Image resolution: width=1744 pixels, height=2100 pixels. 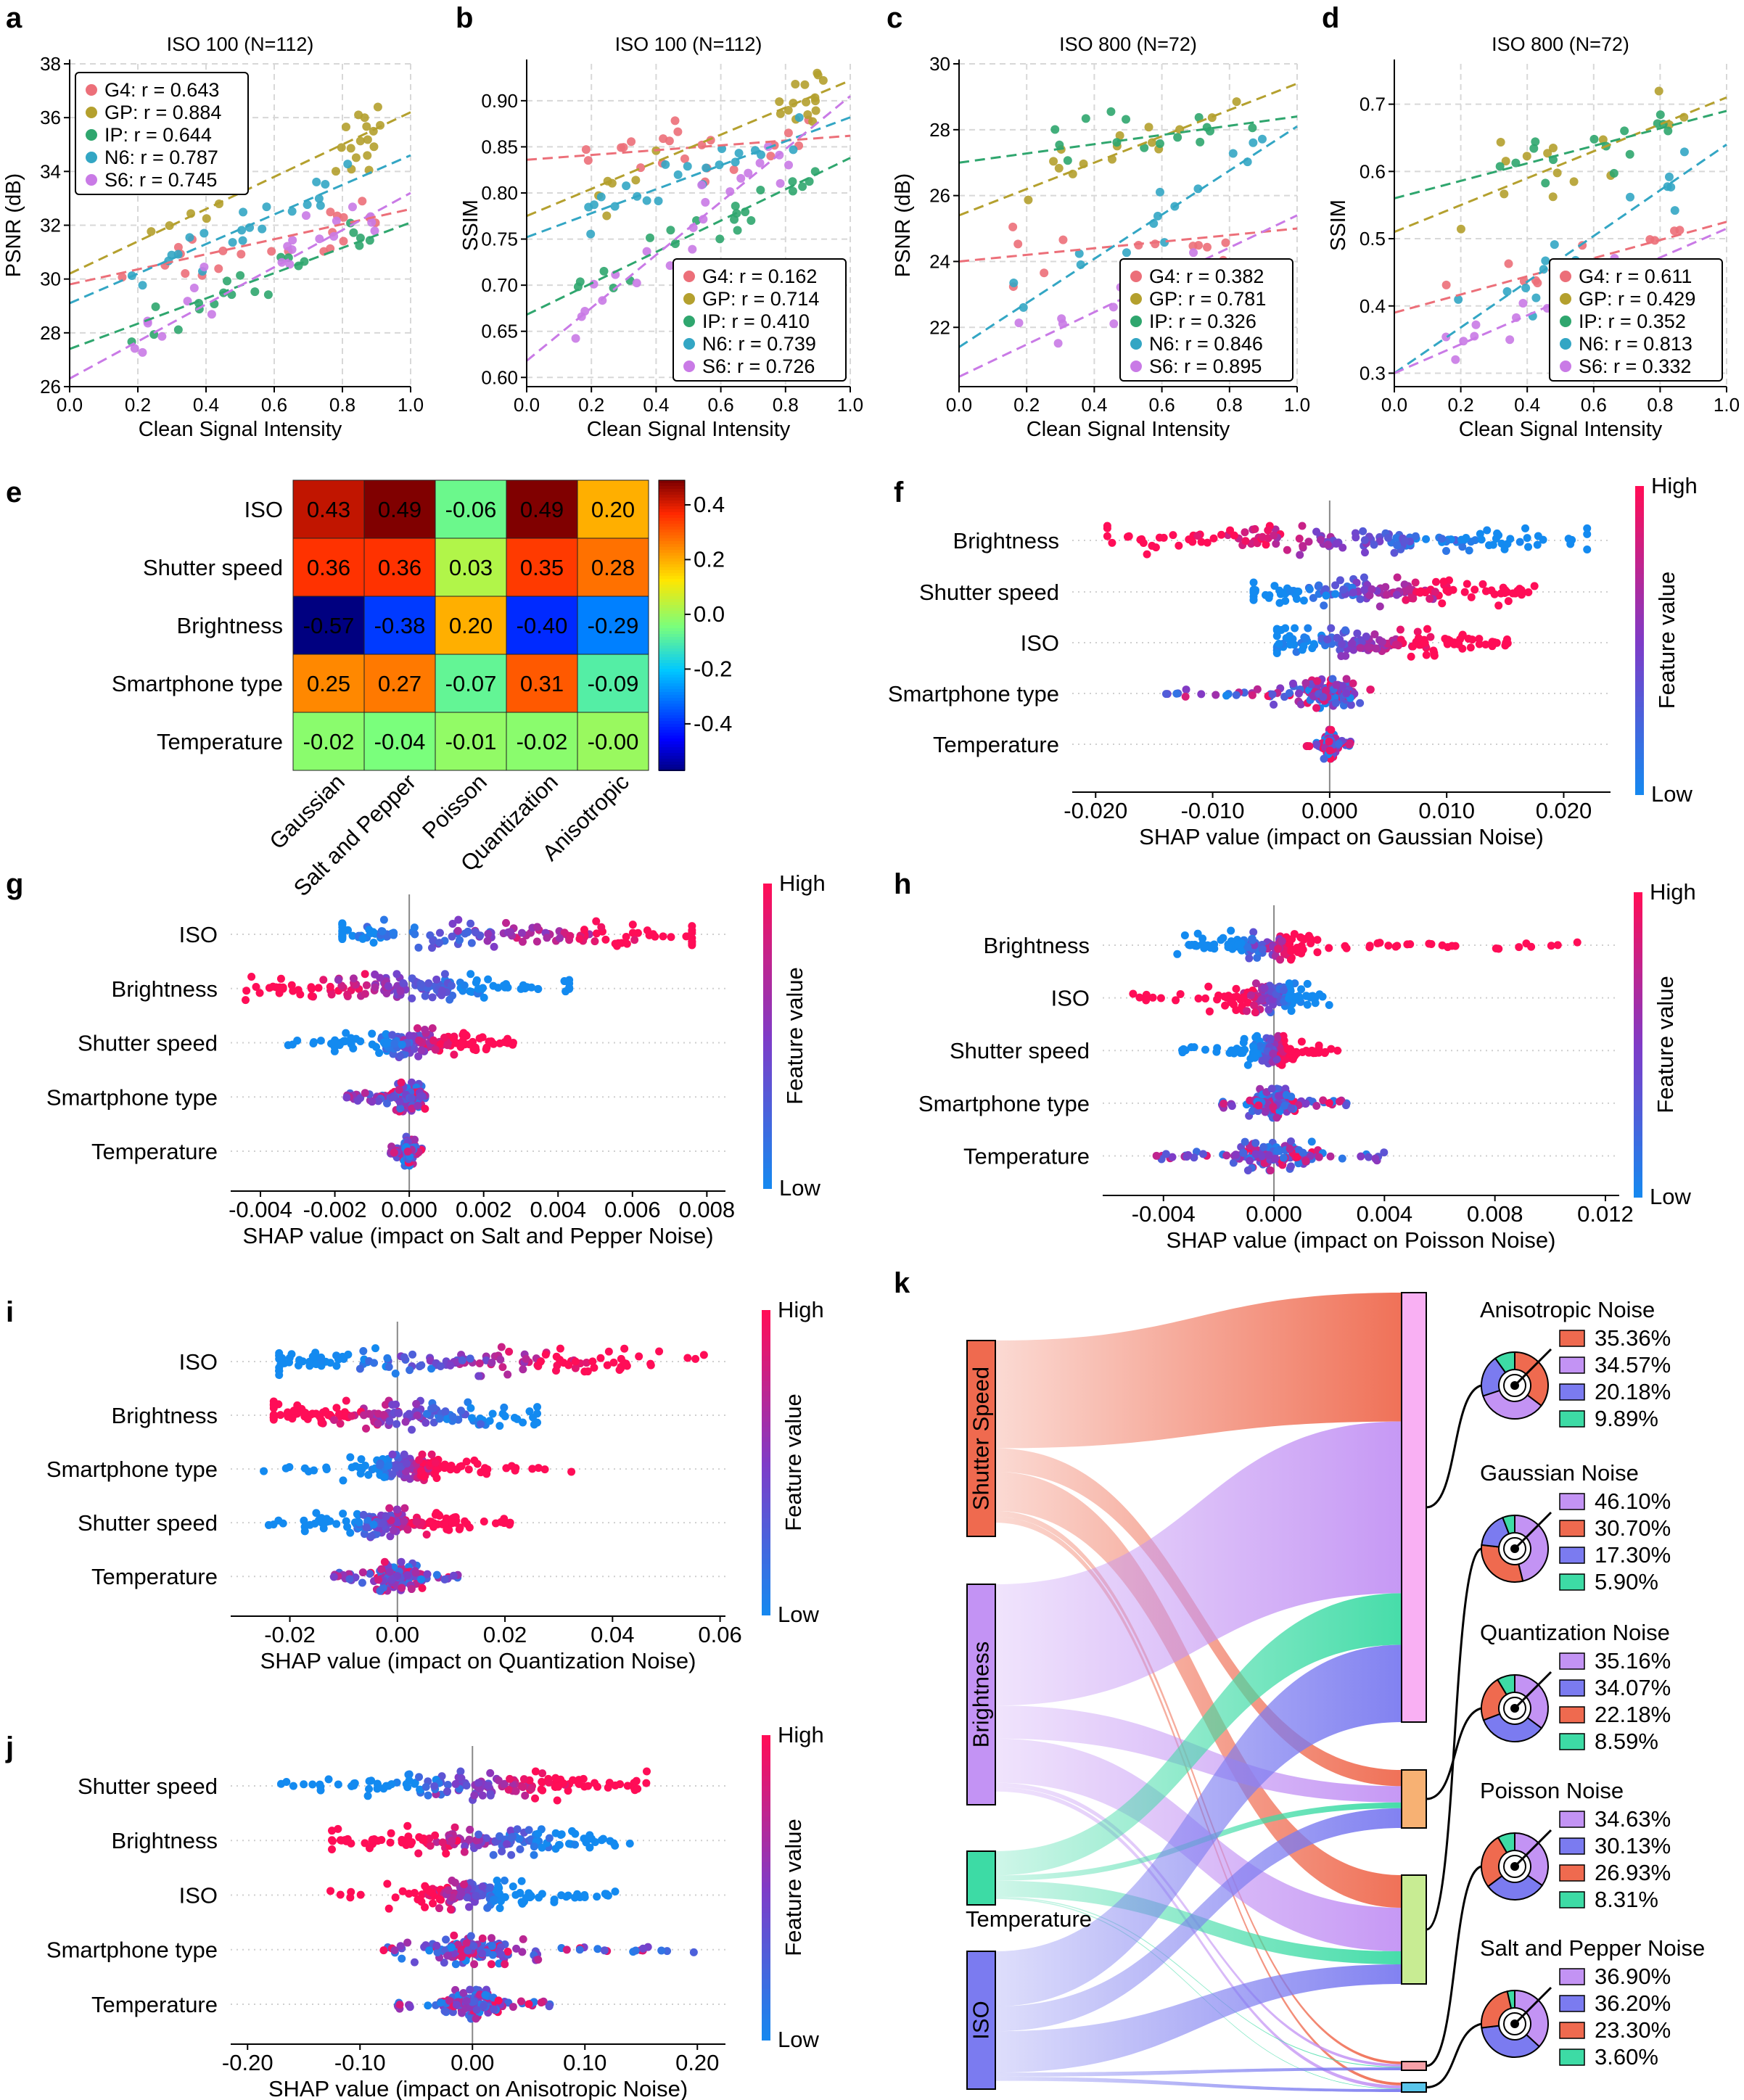 I want to click on colorbar-title: Feature value, so click(x=1666, y=640).